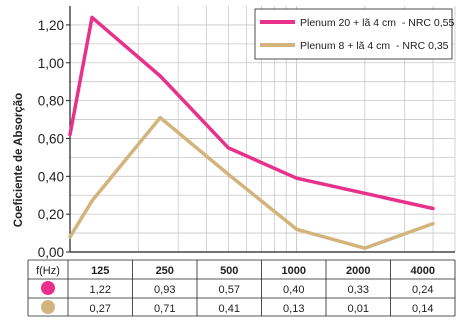  Describe the element at coordinates (358, 271) in the screenshot. I see `table-header-freq: 2000` at that location.